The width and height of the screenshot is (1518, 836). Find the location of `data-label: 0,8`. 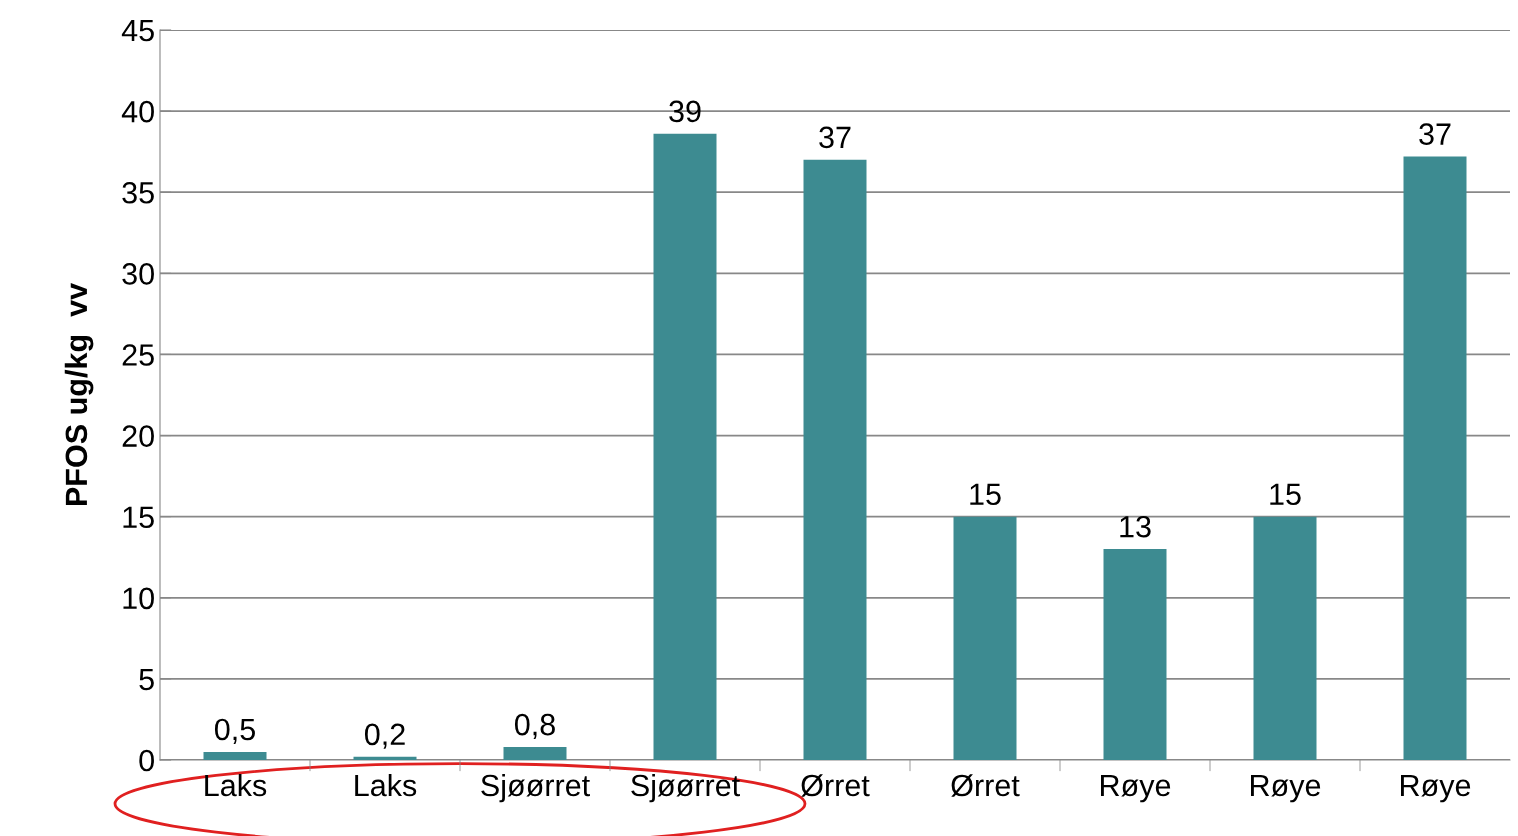

data-label: 0,8 is located at coordinates (534, 726).